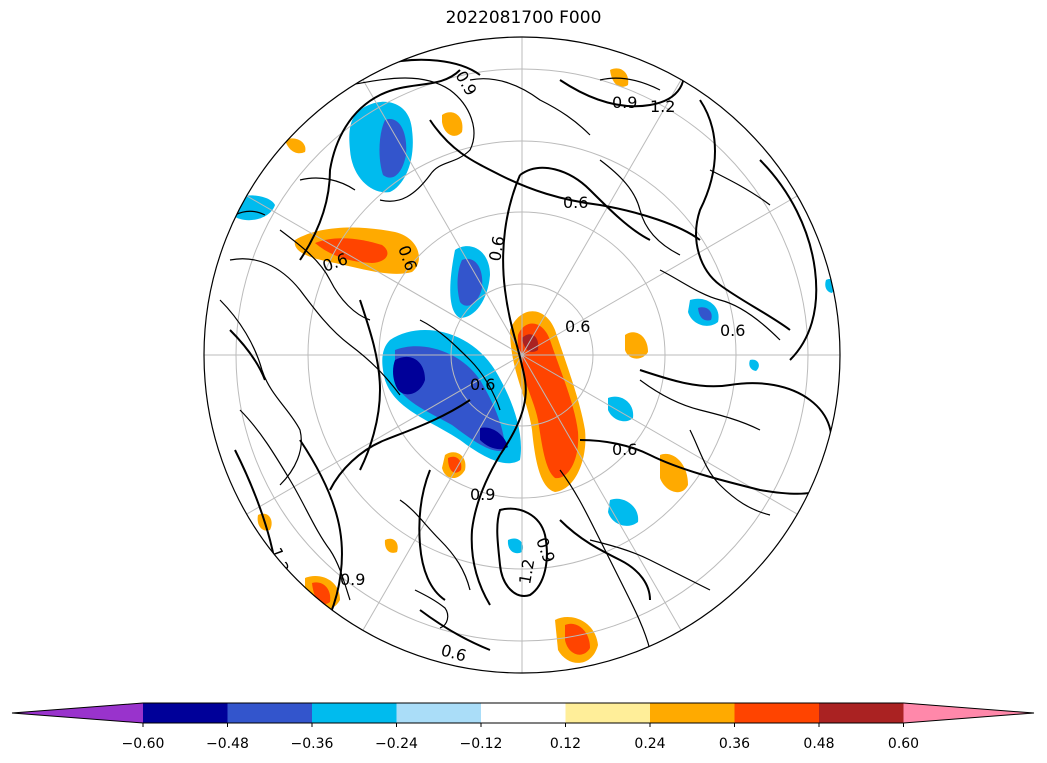 The image size is (1047, 763). I want to click on colorbar-tick-label: −0.24, so click(396, 744).